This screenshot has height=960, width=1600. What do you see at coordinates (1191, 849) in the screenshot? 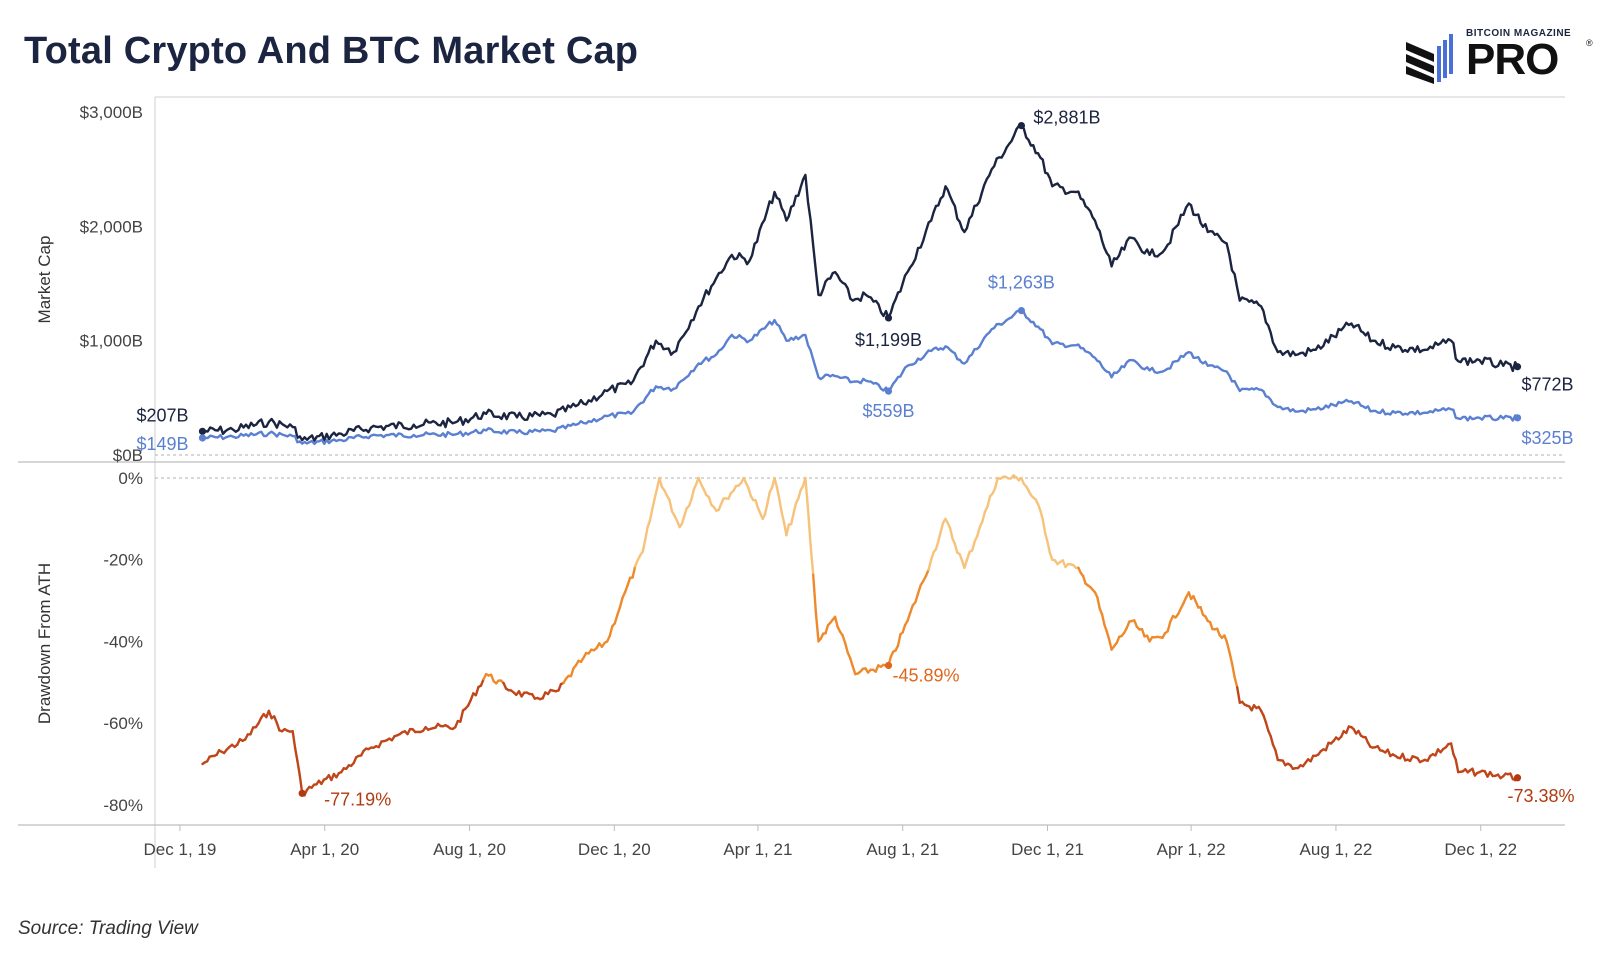
I see `x-tick-label: Apr 1, 22` at bounding box center [1191, 849].